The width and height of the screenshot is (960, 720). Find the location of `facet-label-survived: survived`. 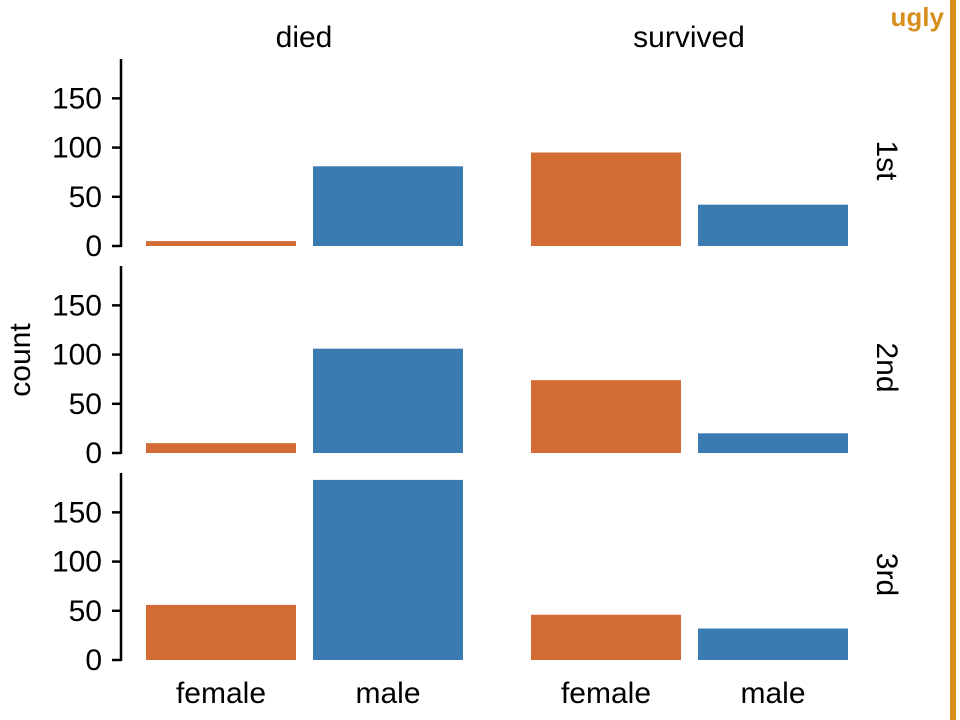

facet-label-survived: survived is located at coordinates (689, 37).